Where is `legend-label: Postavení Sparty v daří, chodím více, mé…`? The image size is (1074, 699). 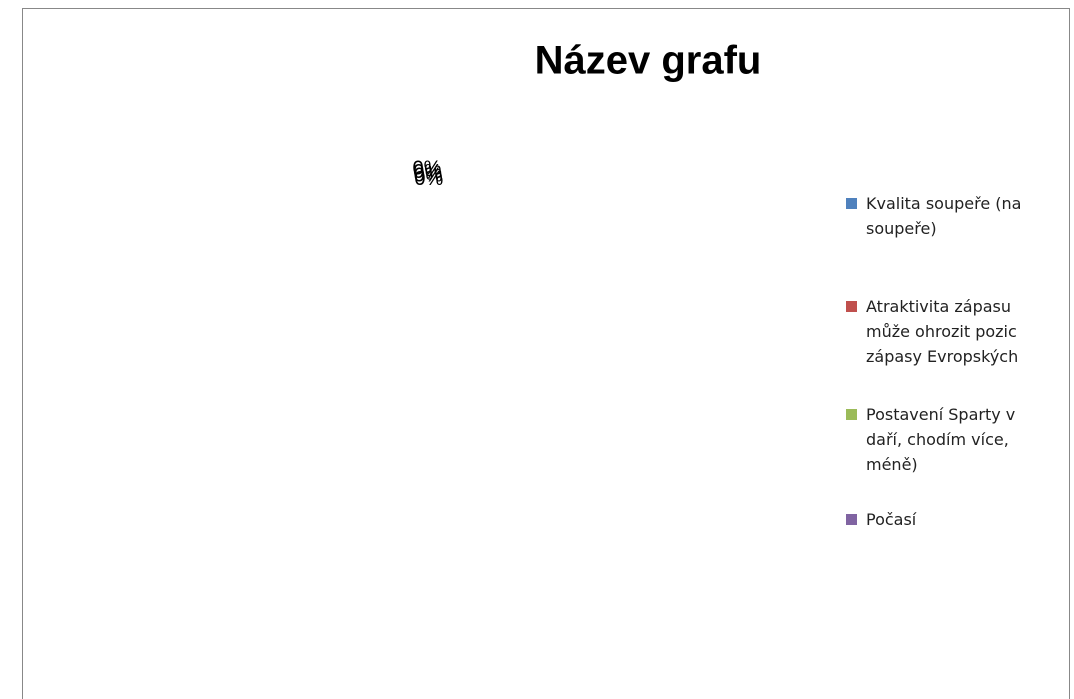
legend-label: Postavení Sparty v daří, chodím více, mé… is located at coordinates (941, 439).